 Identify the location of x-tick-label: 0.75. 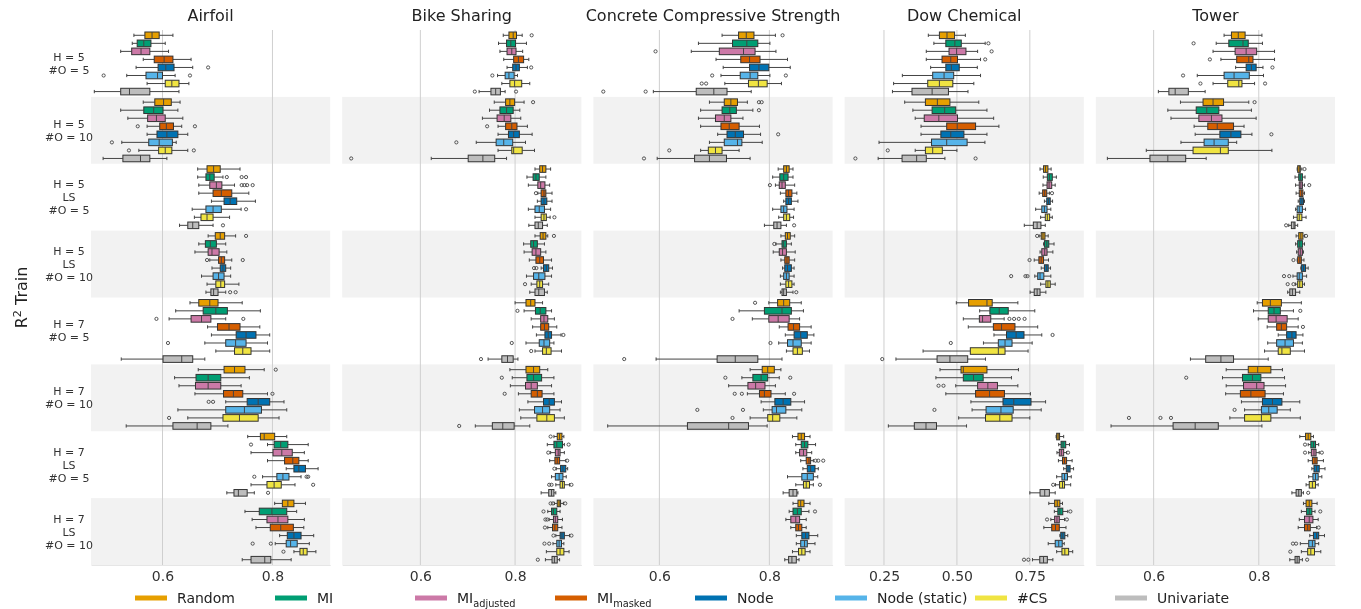
(1030, 575).